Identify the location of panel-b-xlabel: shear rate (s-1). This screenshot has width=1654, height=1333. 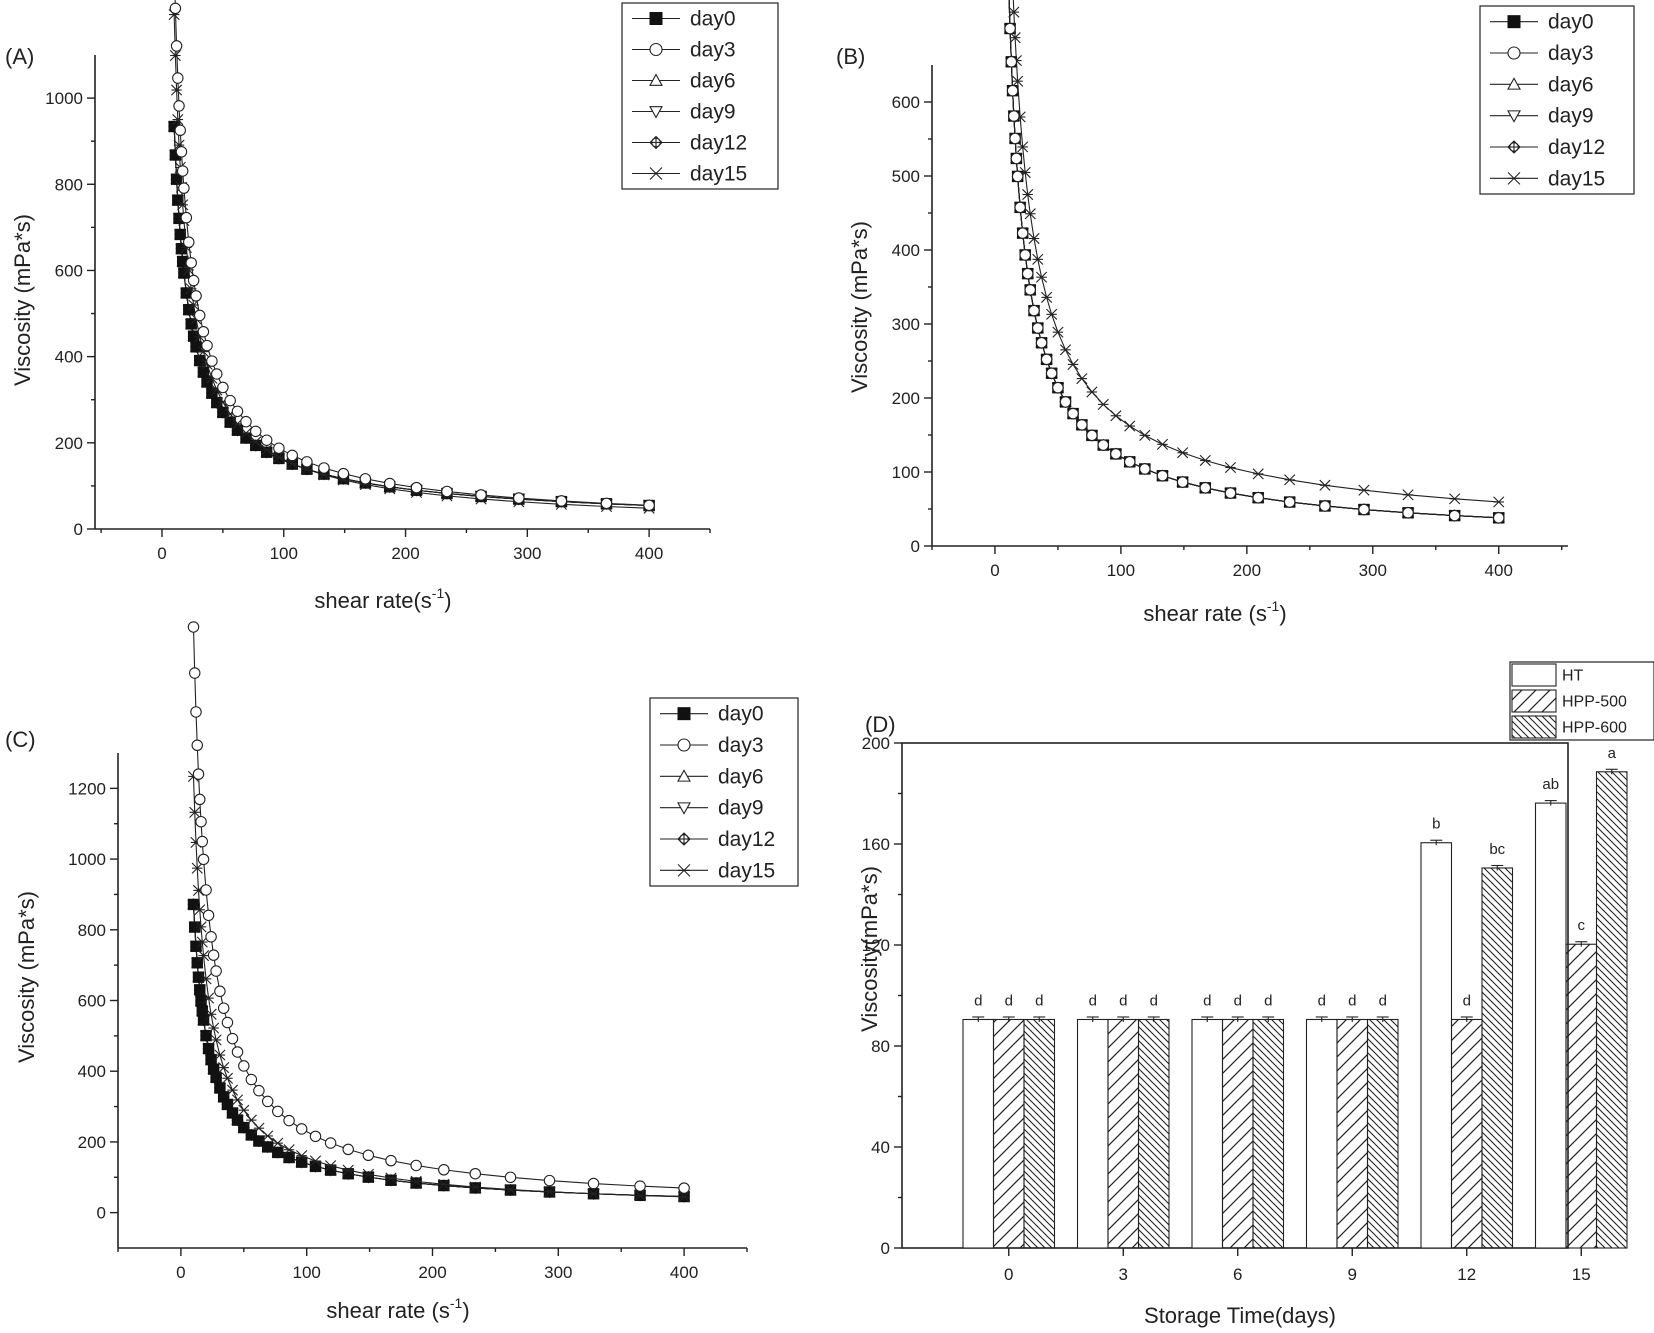
(1214, 612).